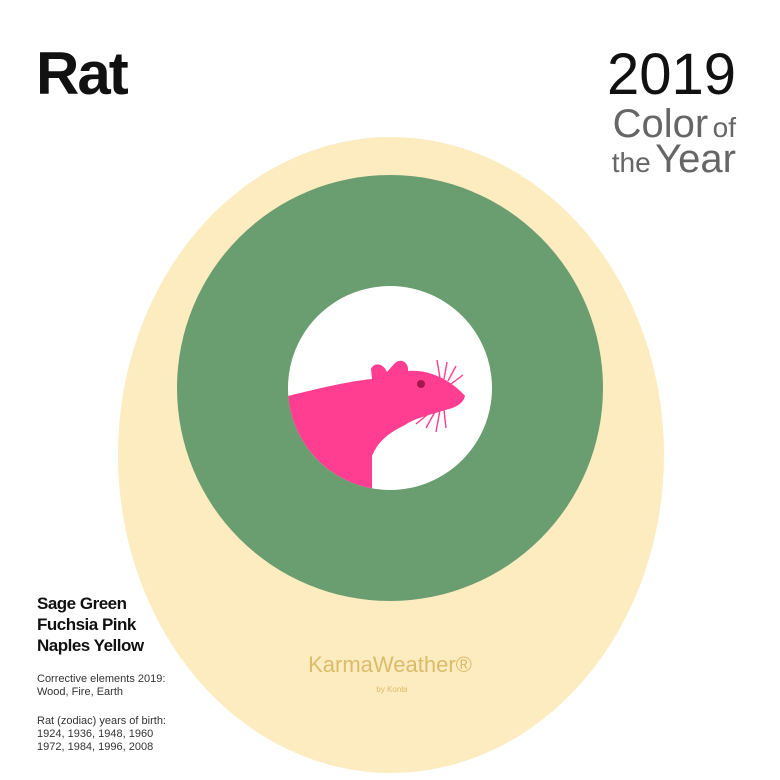 Image resolution: width=780 pixels, height=780 pixels. Describe the element at coordinates (695, 159) in the screenshot. I see `subtitle-word: Year` at that location.